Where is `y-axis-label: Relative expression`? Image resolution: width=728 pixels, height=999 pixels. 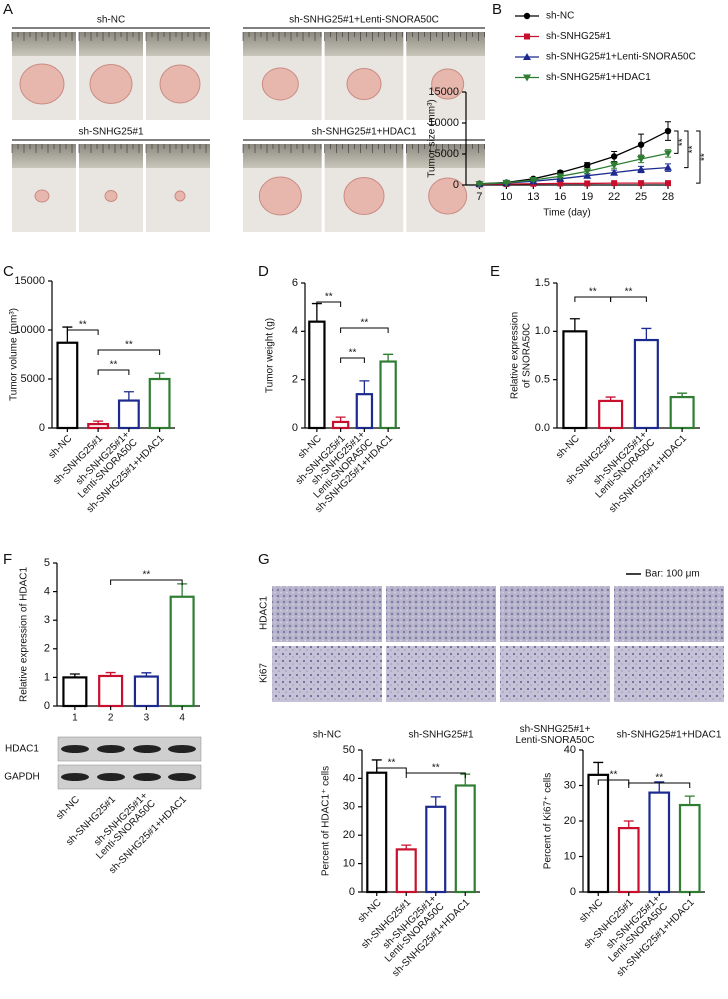
y-axis-label: Relative expression is located at coordinates (515, 355).